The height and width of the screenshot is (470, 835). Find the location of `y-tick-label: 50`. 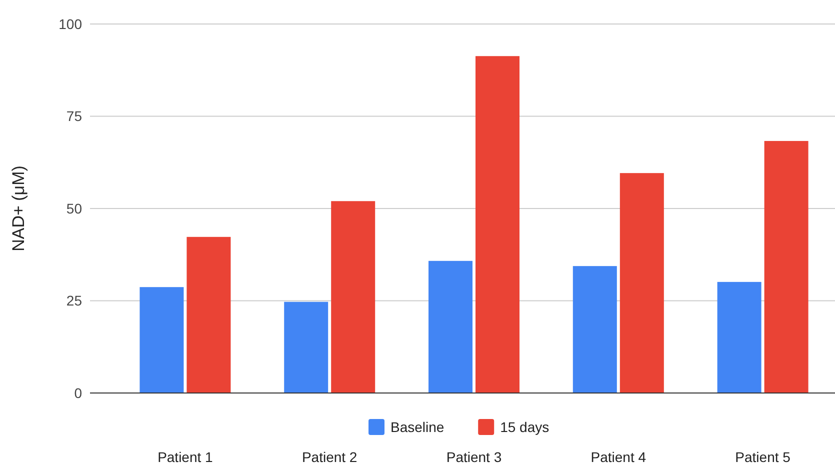

y-tick-label: 50 is located at coordinates (74, 208).